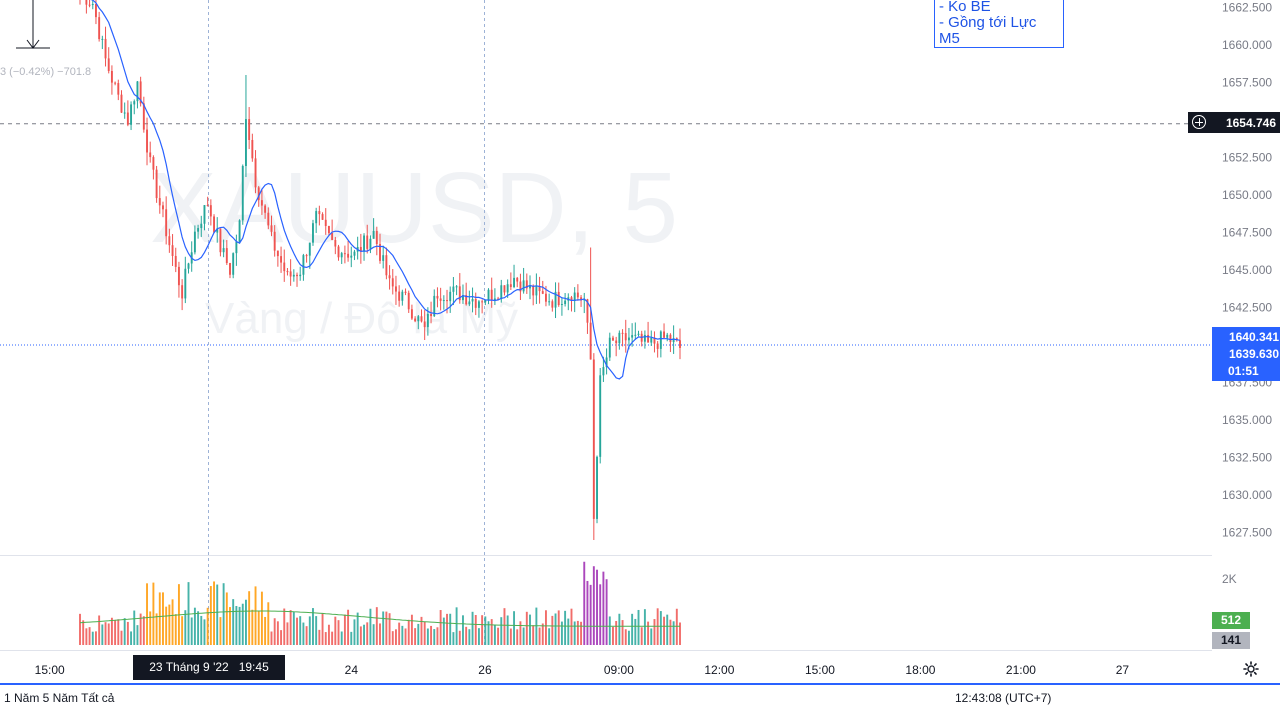 The width and height of the screenshot is (1280, 705). I want to click on plus-icon, so click(1199, 122).